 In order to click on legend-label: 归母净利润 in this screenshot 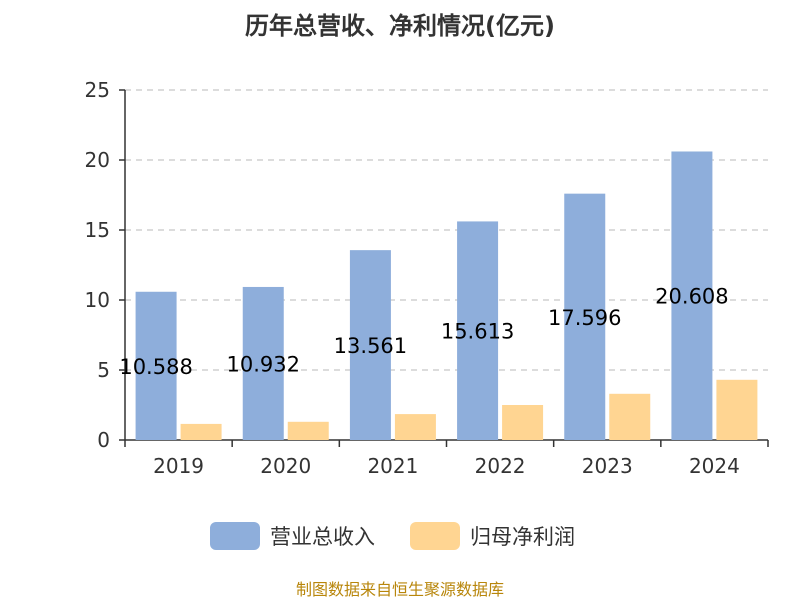, I will do `click(522, 537)`.